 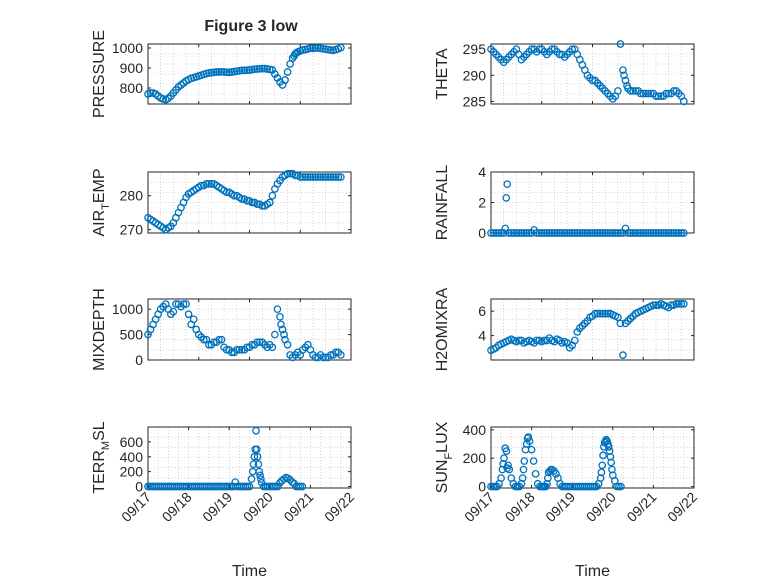 I want to click on y-axis-label: MIXDEPTH, so click(x=99, y=329).